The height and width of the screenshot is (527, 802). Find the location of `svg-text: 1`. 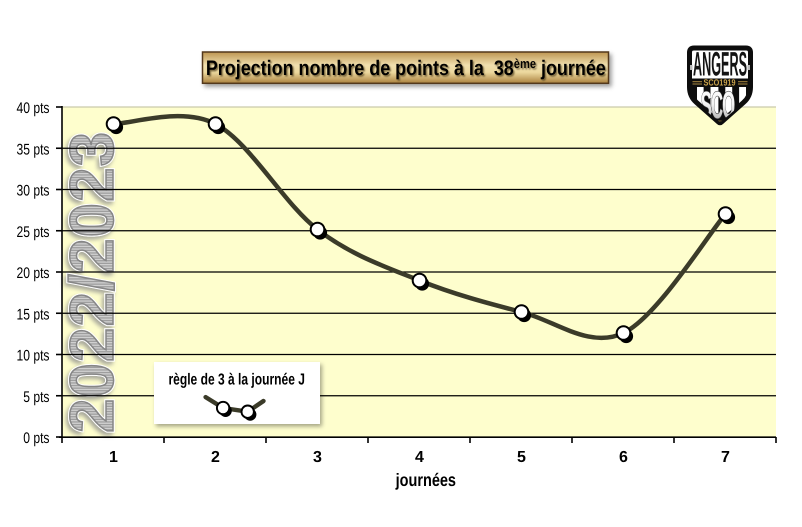

svg-text: 1 is located at coordinates (113, 457).